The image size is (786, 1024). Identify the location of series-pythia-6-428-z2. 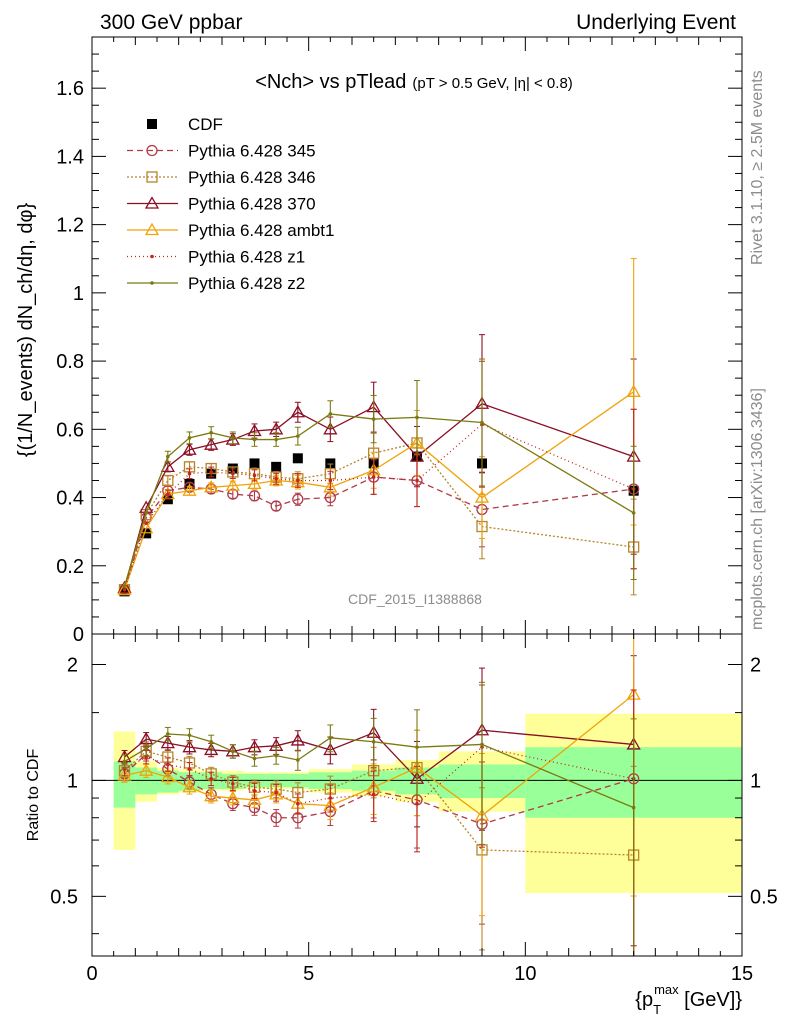
(379, 473).